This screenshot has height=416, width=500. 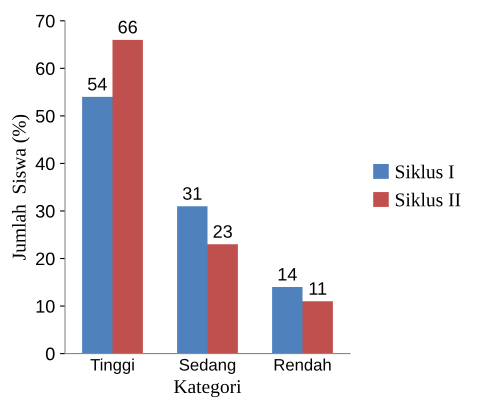 I want to click on data-label: 23, so click(x=223, y=231).